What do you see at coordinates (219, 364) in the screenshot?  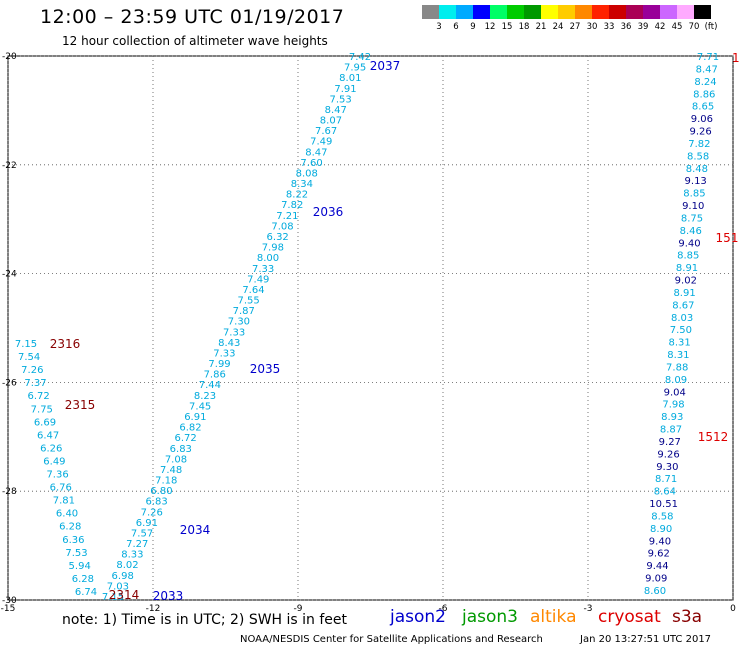 I see `wave-height-value: 7.99` at bounding box center [219, 364].